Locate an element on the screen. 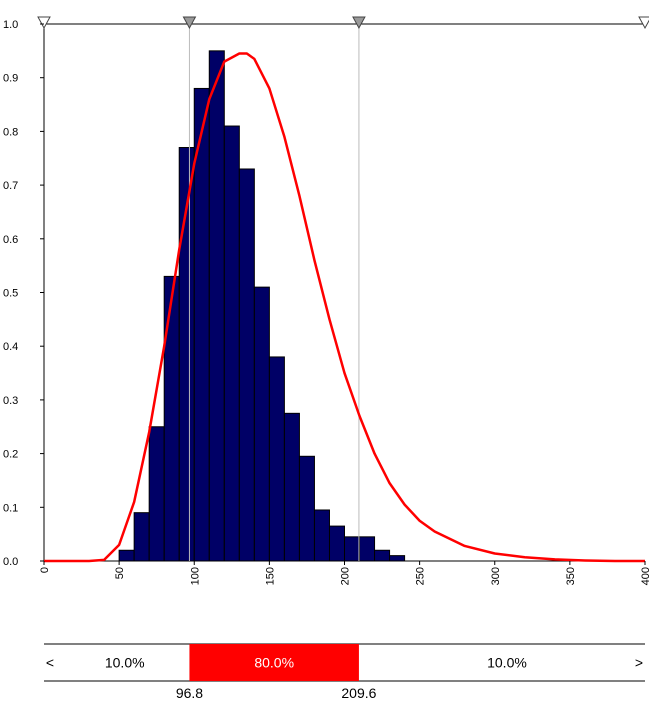 This screenshot has width=649, height=702. y-tick-label: 0.8 is located at coordinates (10, 132).